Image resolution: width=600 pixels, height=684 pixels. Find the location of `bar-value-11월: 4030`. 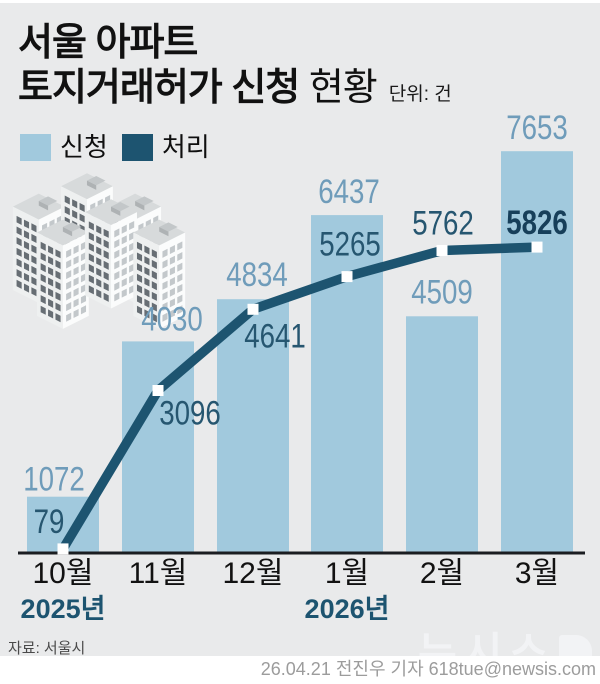

bar-value-11월: 4030 is located at coordinates (172, 319).